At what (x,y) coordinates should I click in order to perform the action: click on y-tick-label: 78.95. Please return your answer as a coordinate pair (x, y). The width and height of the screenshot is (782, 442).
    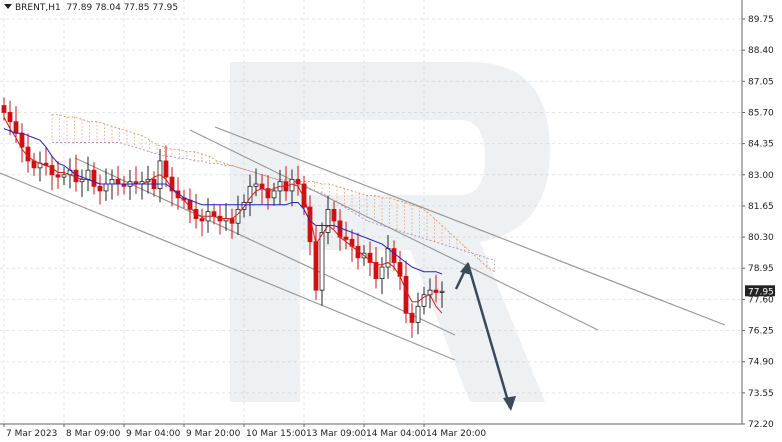
    Looking at the image, I should click on (761, 269).